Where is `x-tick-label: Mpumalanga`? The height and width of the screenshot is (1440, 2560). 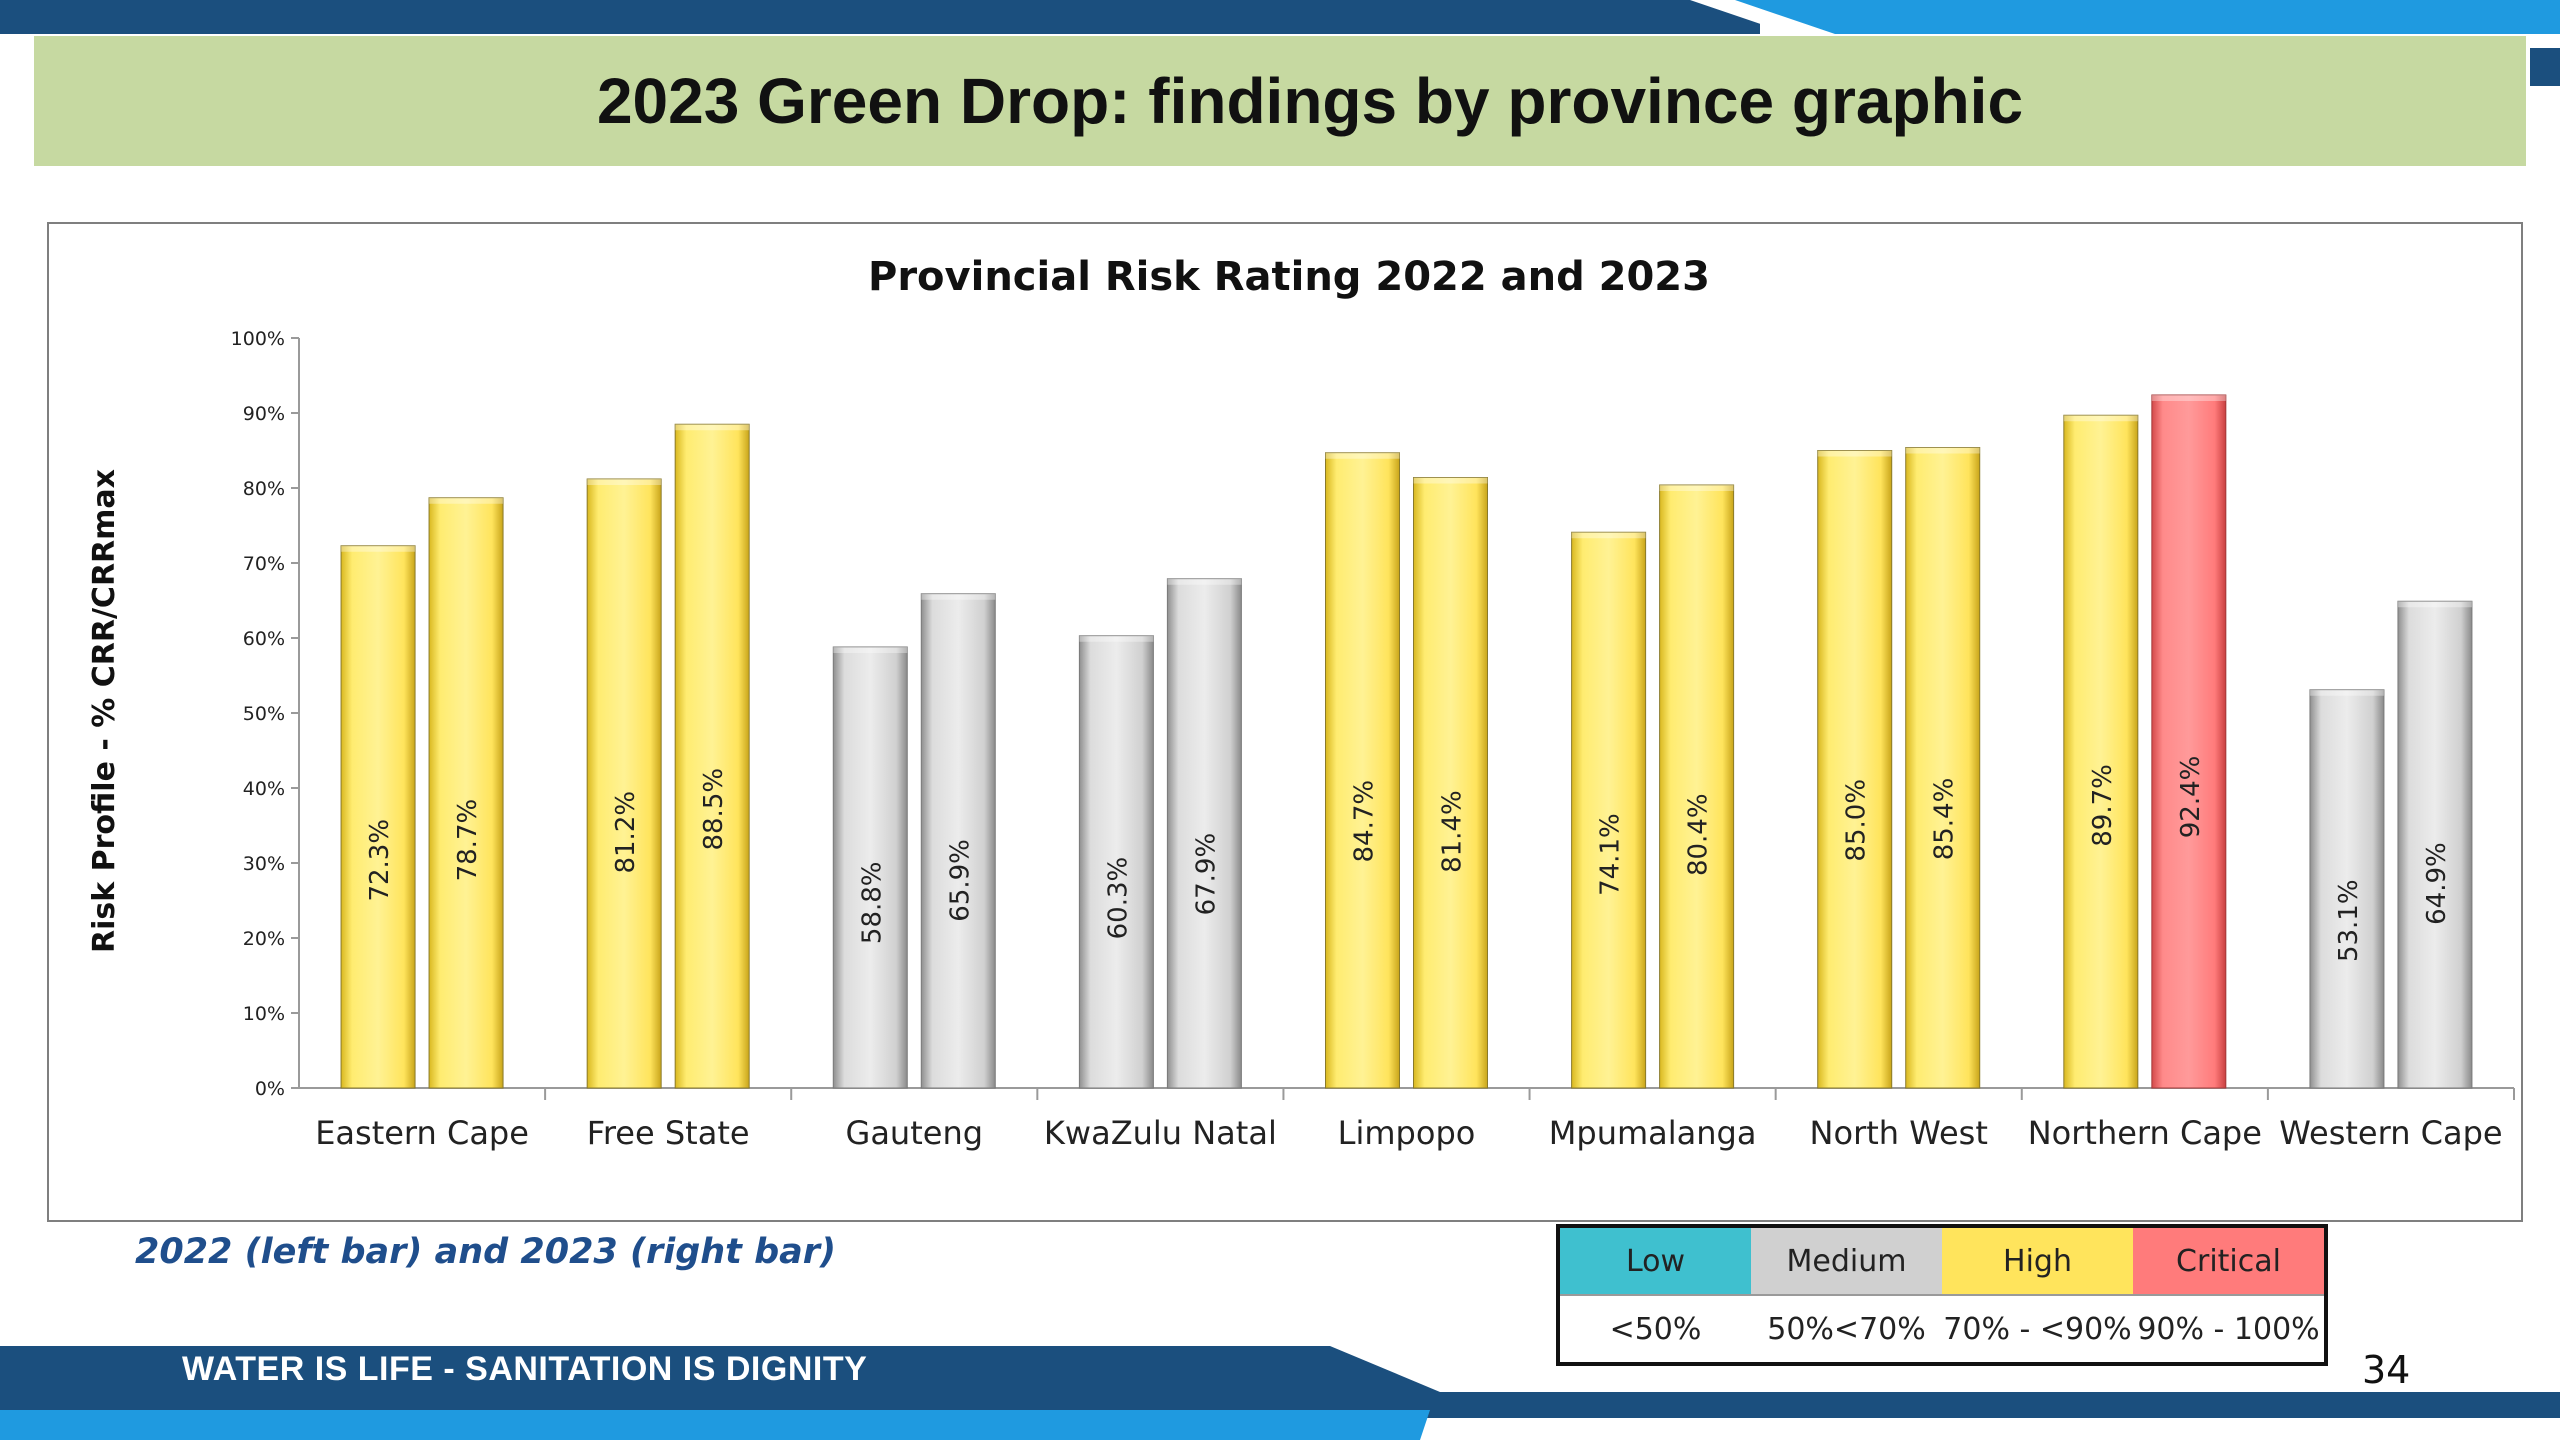 x-tick-label: Mpumalanga is located at coordinates (1653, 1133).